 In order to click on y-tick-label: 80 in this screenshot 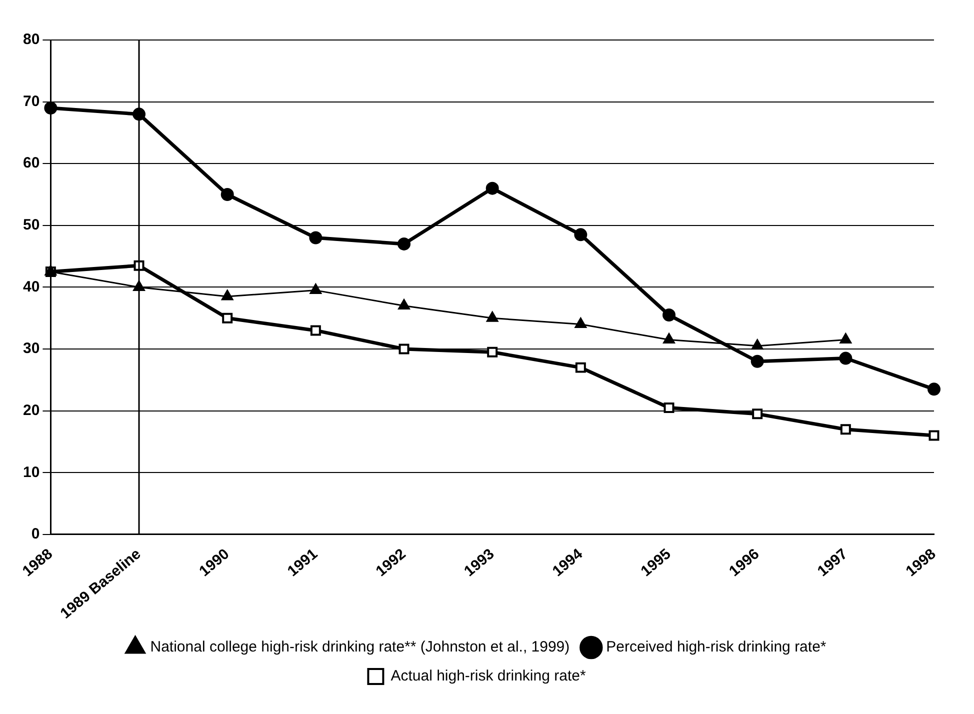, I will do `click(31, 39)`.